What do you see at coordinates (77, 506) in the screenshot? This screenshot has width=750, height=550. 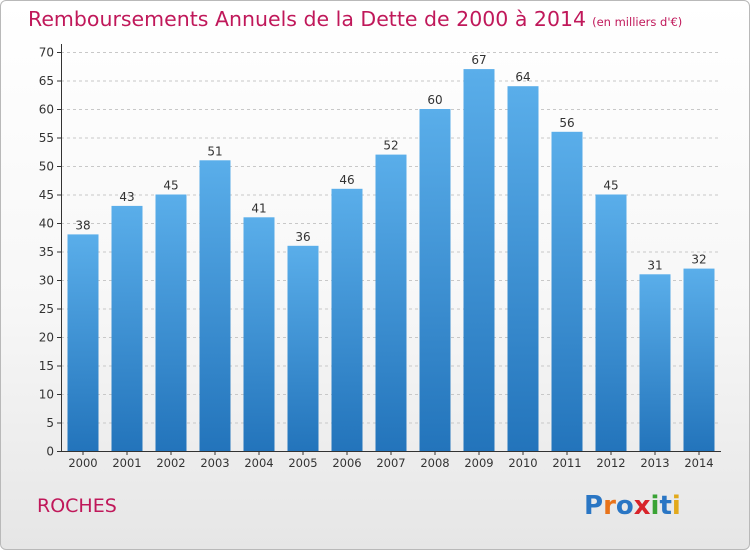 I see `commune-name: ROCHES` at bounding box center [77, 506].